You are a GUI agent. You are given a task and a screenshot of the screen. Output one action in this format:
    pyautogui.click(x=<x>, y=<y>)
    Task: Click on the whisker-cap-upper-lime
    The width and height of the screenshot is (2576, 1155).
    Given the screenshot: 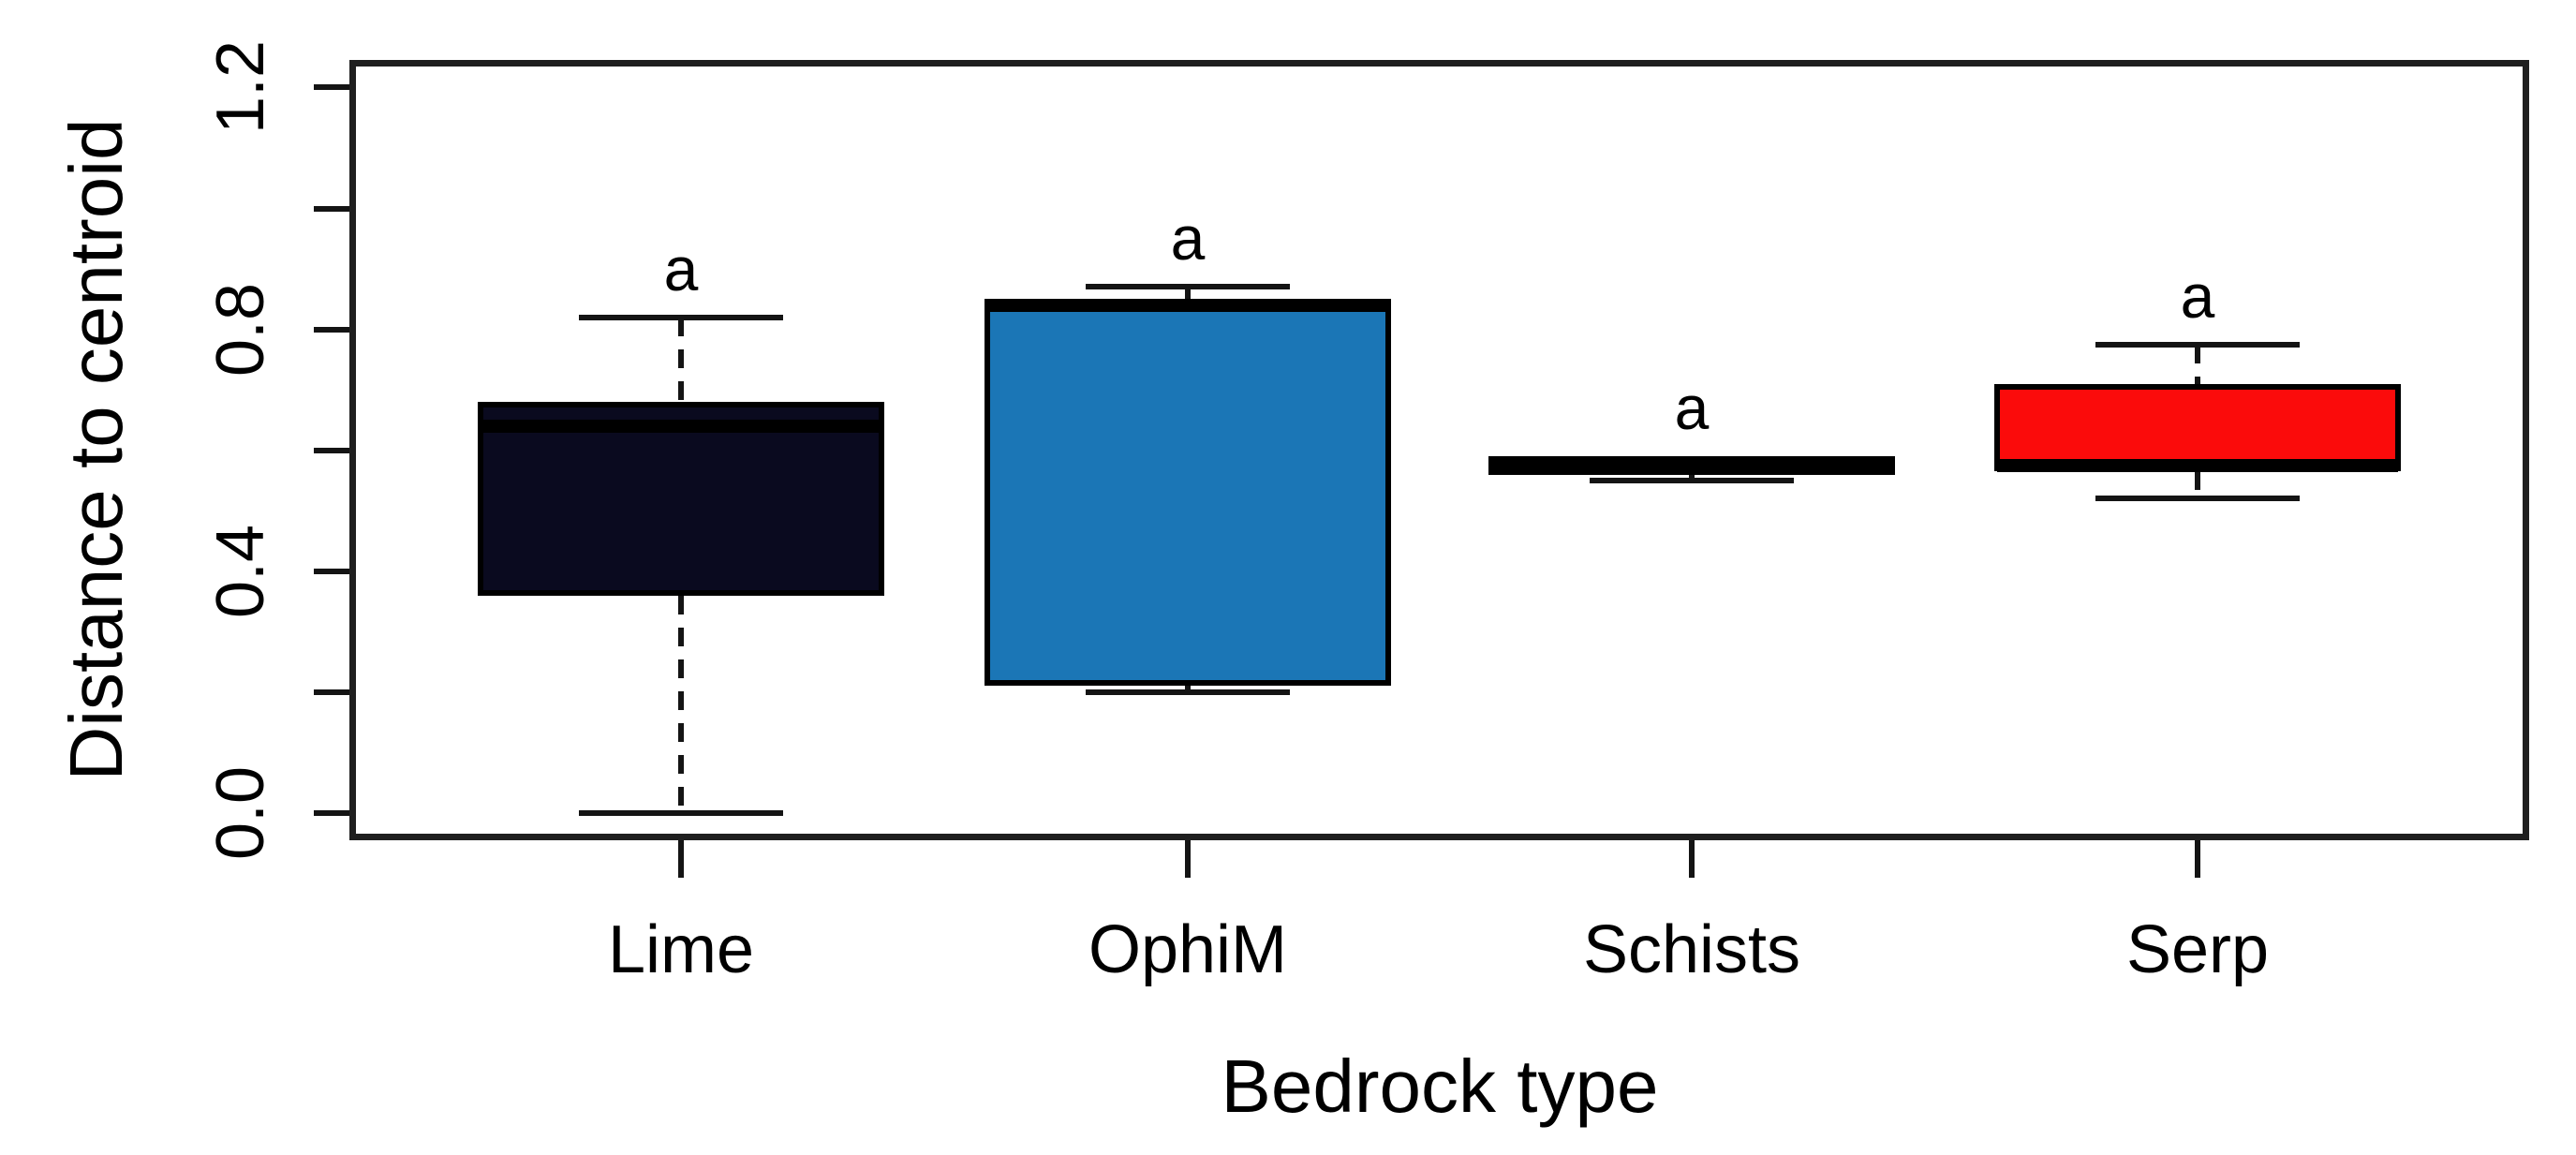 What is the action you would take?
    pyautogui.click(x=681, y=317)
    